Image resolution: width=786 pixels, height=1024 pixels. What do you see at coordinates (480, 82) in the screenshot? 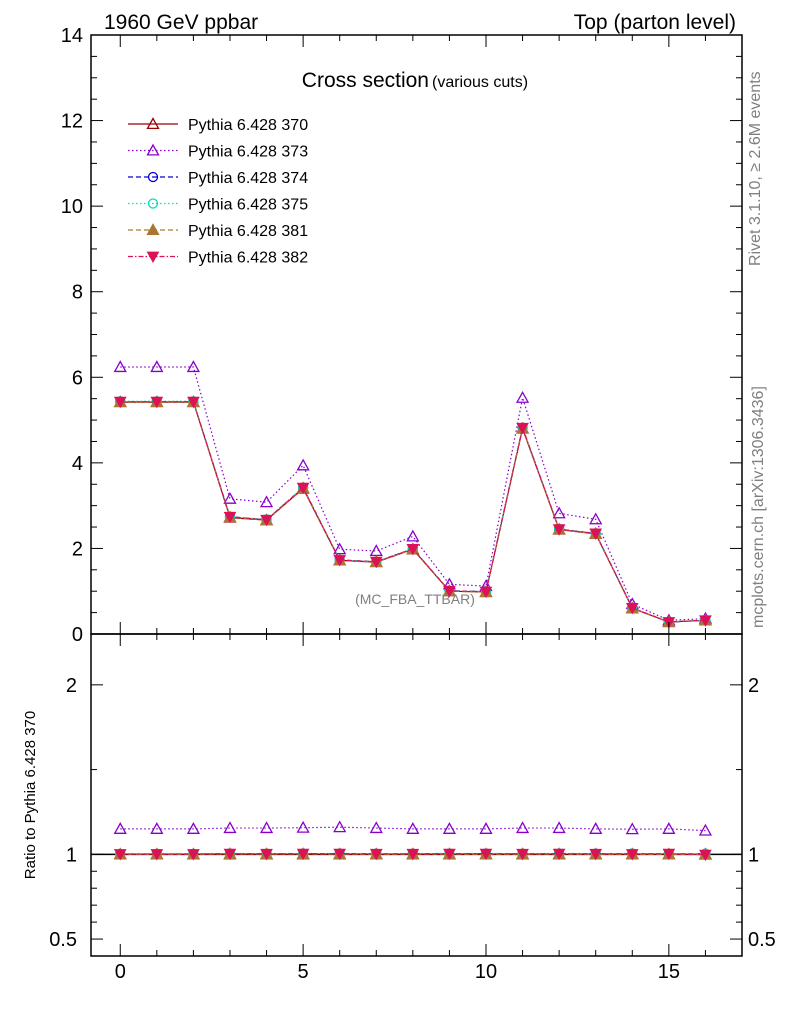
I see `main-subtitle: (various cuts)` at bounding box center [480, 82].